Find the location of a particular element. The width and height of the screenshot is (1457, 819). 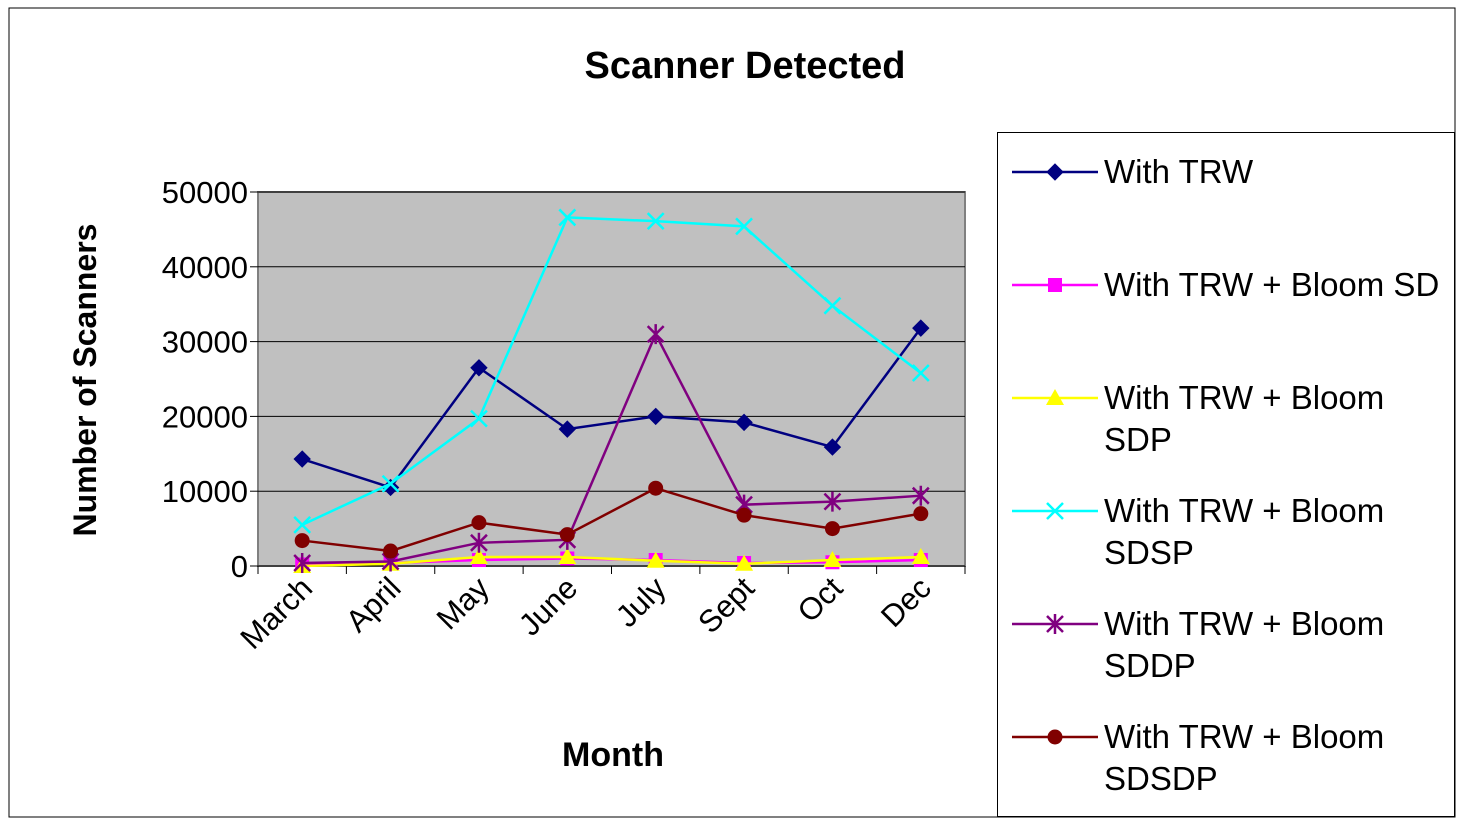

chart-title: Scanner Detected is located at coordinates (744, 66).